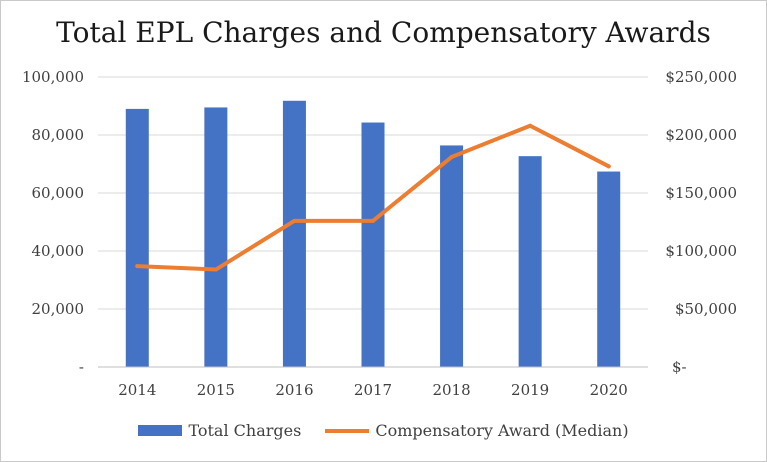 The image size is (767, 462). Describe the element at coordinates (245, 430) in the screenshot. I see `legend-label-total-charges: Total Charges` at that location.